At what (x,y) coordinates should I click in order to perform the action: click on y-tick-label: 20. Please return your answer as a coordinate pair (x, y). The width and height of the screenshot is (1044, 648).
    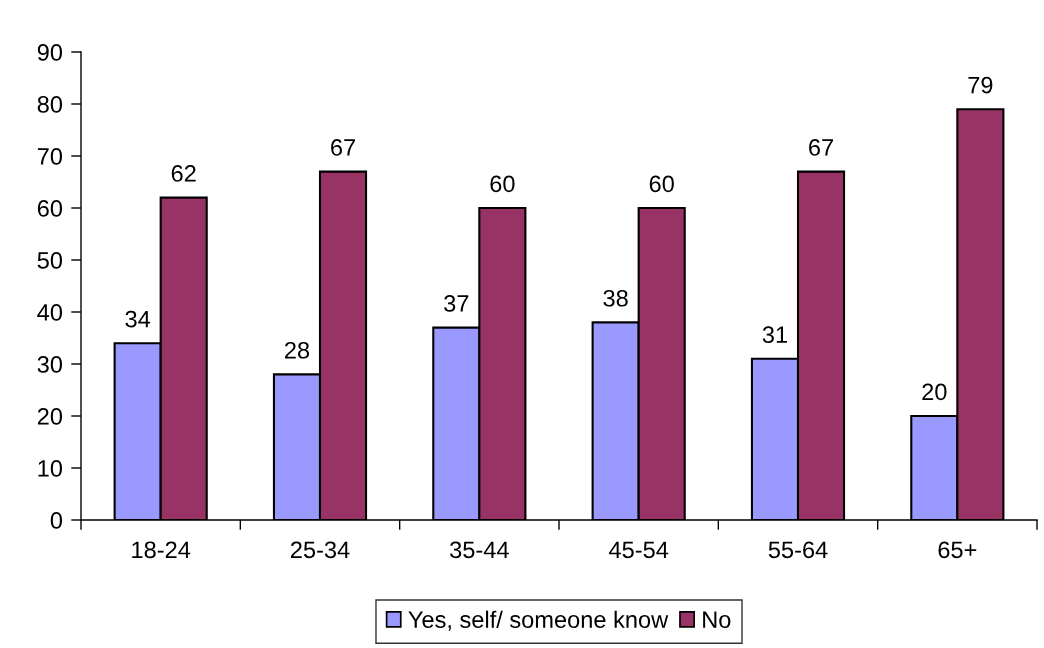
    Looking at the image, I should click on (50, 416).